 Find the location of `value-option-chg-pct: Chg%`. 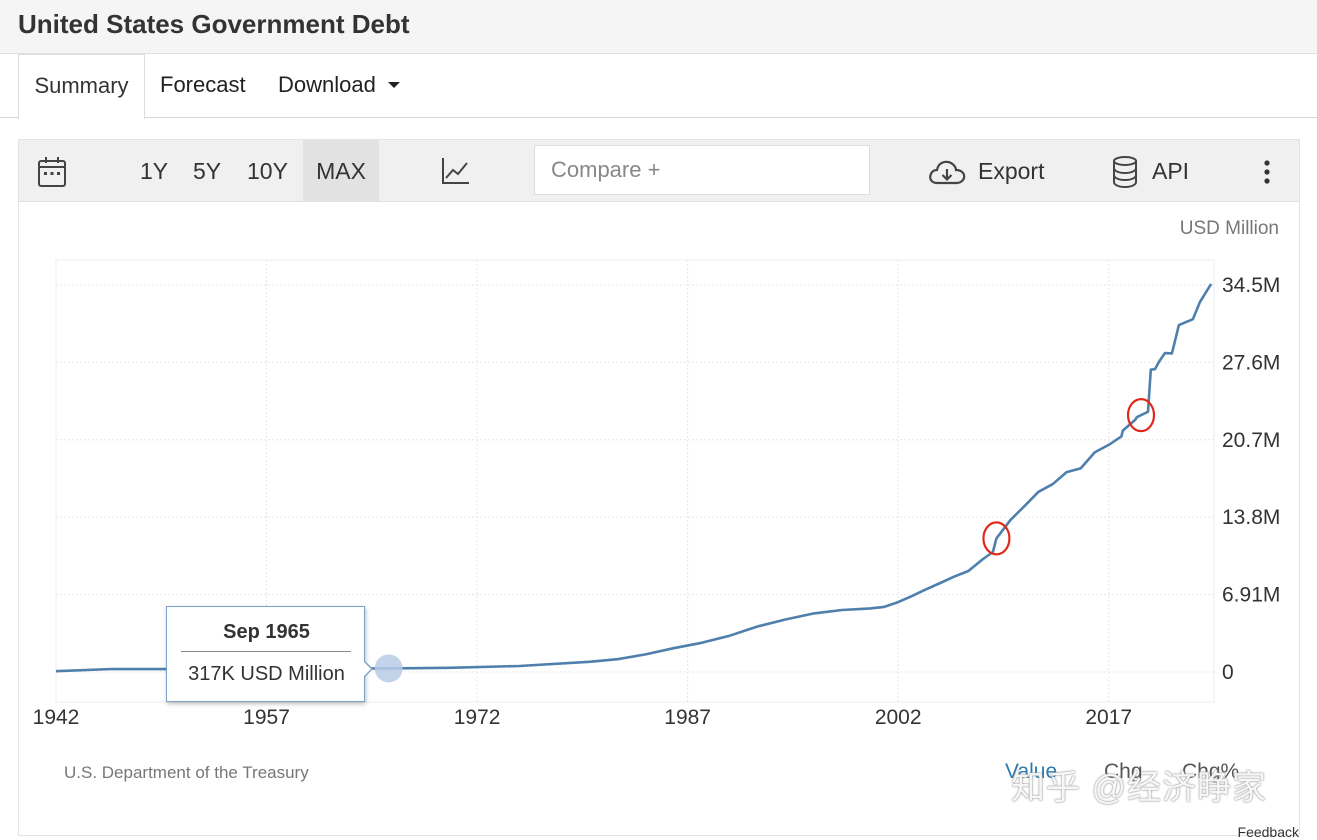

value-option-chg-pct: Chg% is located at coordinates (1211, 771).